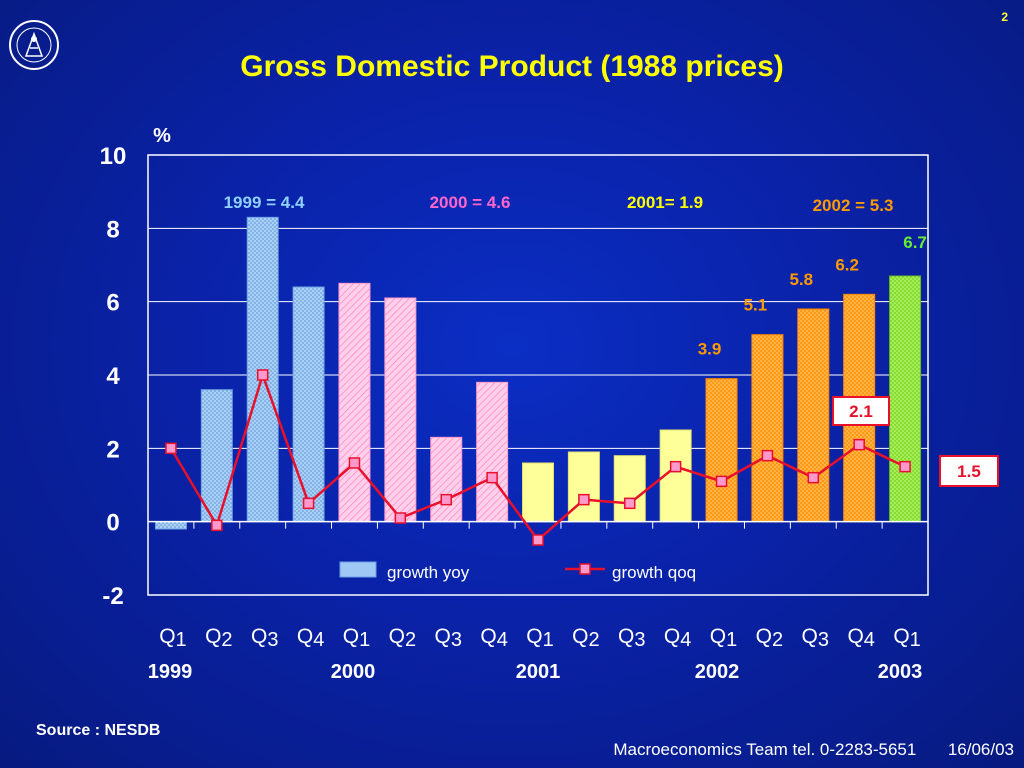 Image resolution: width=1024 pixels, height=768 pixels. I want to click on annual-growth-label: 2000 = 4.6, so click(470, 202).